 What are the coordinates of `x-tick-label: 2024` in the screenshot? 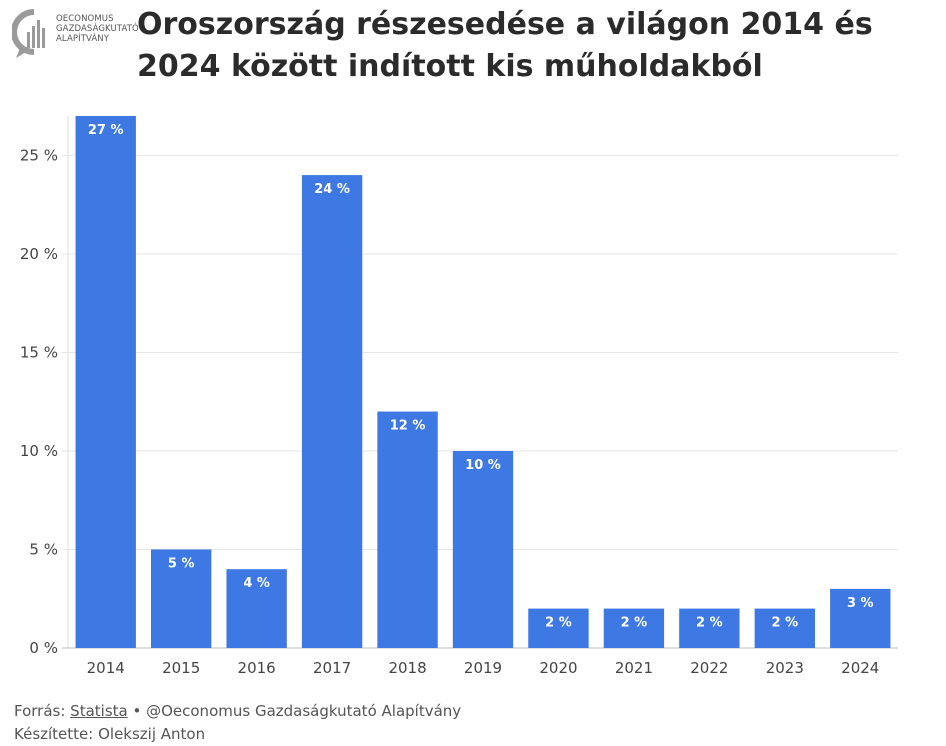 It's located at (860, 668).